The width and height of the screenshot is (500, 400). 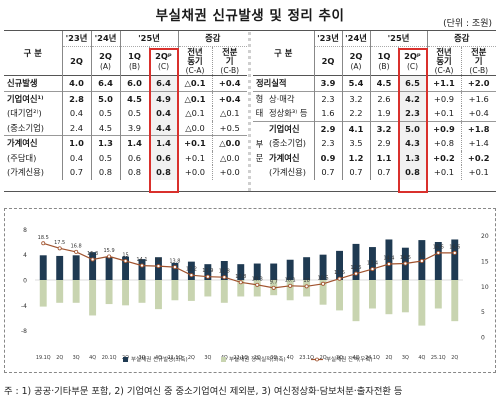 I want to click on table-row: (주담대) 0.4 0.5 0.6 0.6 +0.1 △0.0, so click(x=125, y=157).